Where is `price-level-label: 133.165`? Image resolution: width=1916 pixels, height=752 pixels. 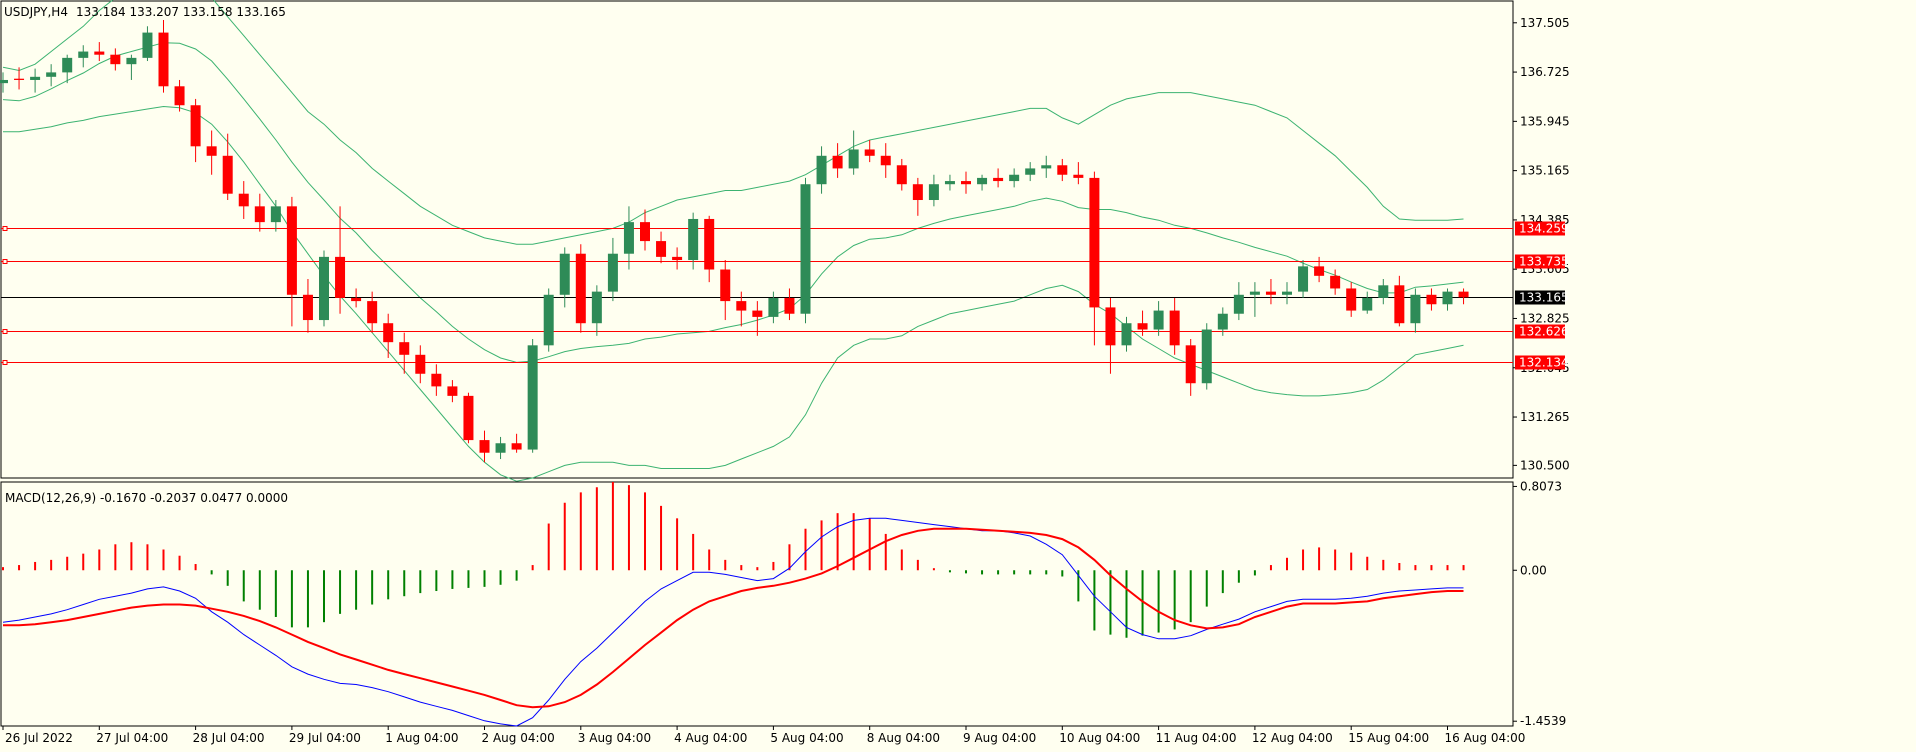
price-level-label: 133.165 is located at coordinates (1544, 298).